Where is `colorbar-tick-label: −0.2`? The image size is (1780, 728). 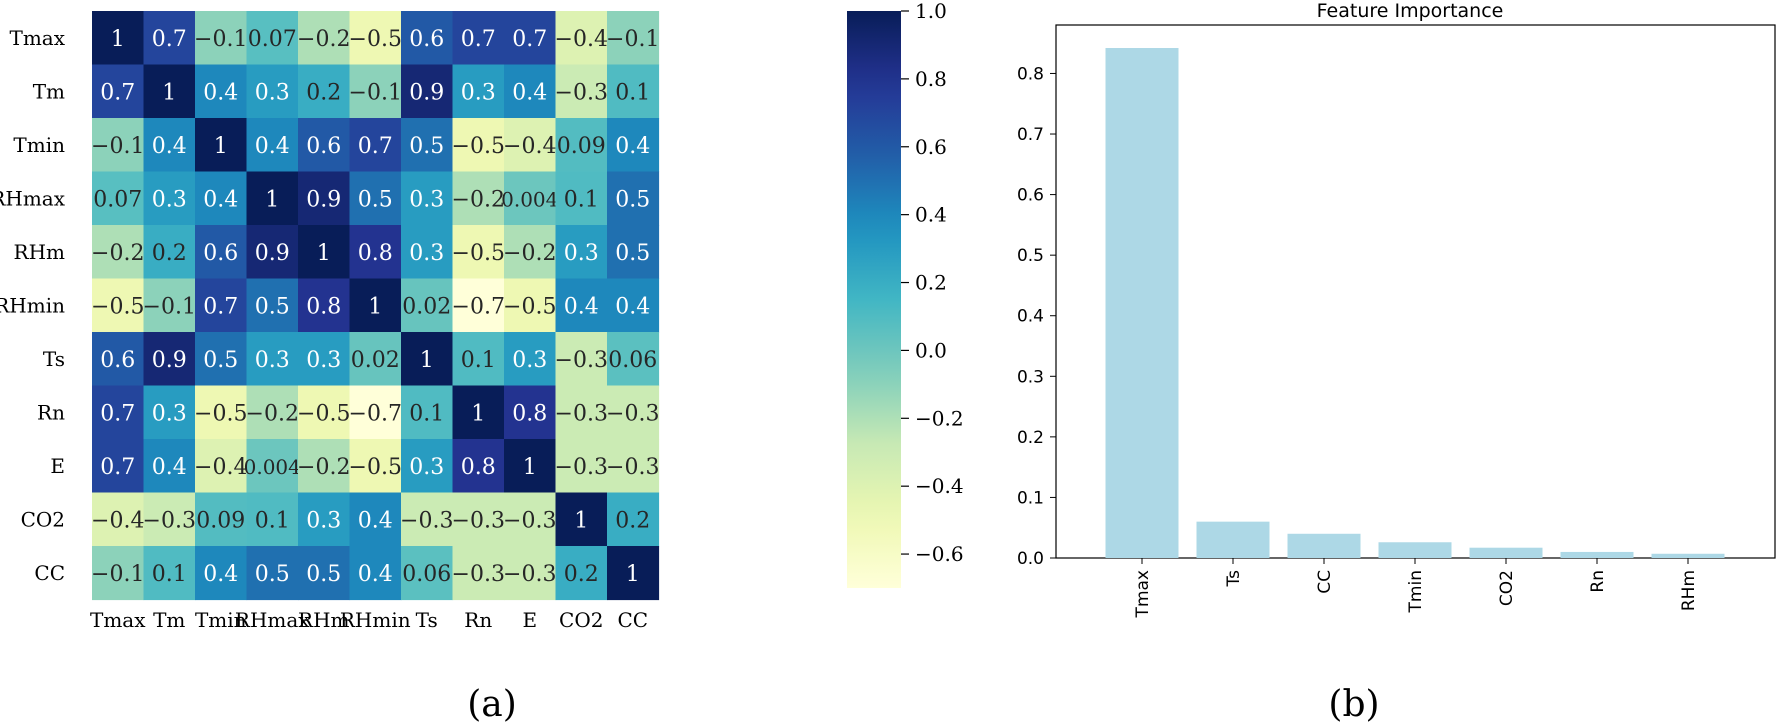 colorbar-tick-label: −0.2 is located at coordinates (939, 418).